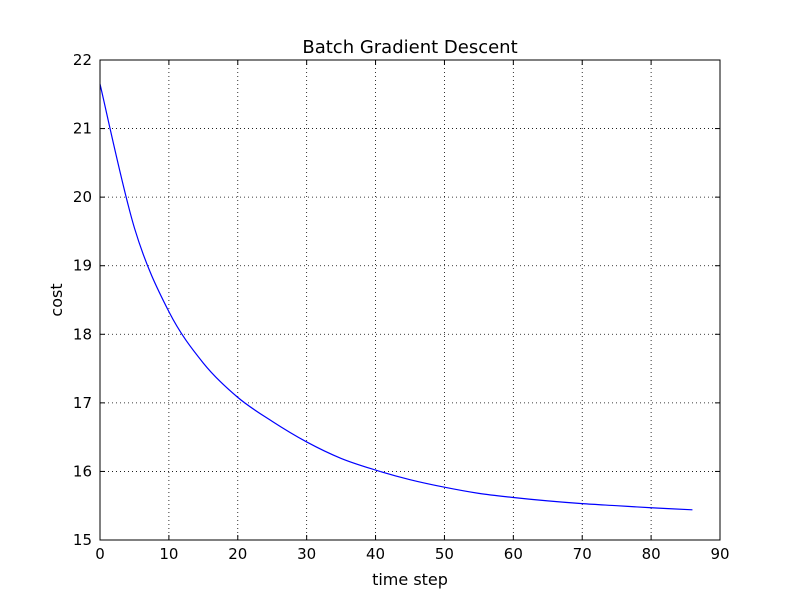 Image resolution: width=800 pixels, height=600 pixels. Describe the element at coordinates (168, 554) in the screenshot. I see `x-tick-label: 10` at that location.